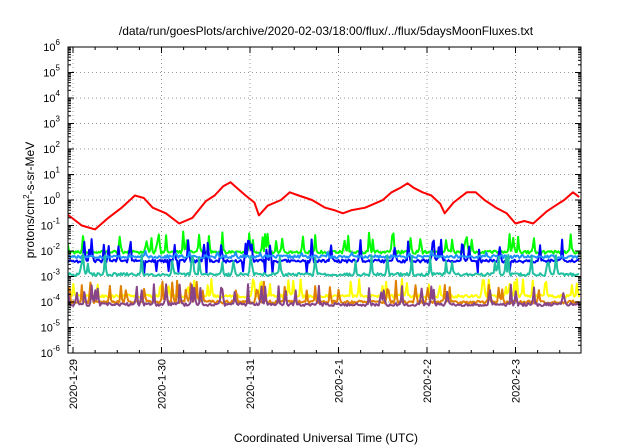 The height and width of the screenshot is (448, 640). I want to click on x-tick-label: 2020-2-3, so click(517, 381).